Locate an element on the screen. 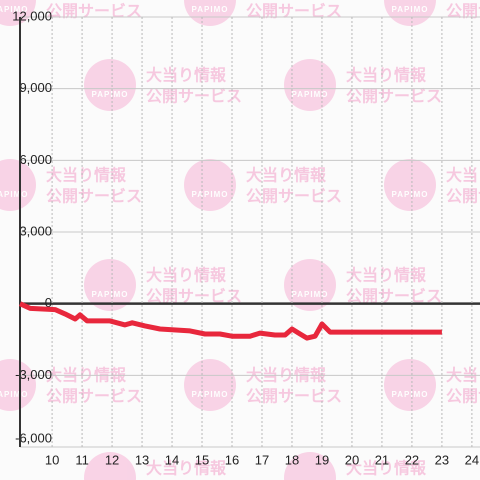 Image resolution: width=480 pixels, height=480 pixels. x-tick-label: 16 is located at coordinates (232, 459).